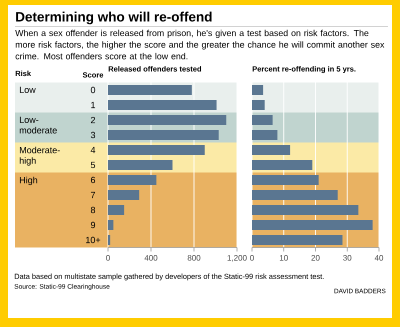 The image size is (400, 327). What do you see at coordinates (199, 45) in the screenshot?
I see `text: When a sex offender is released from prison, he's given a test based on risk factors. The more risk factors, the higher the score and the greater the chance he will commit another sex crime. Most offenders score at the low end.` at bounding box center [199, 45].